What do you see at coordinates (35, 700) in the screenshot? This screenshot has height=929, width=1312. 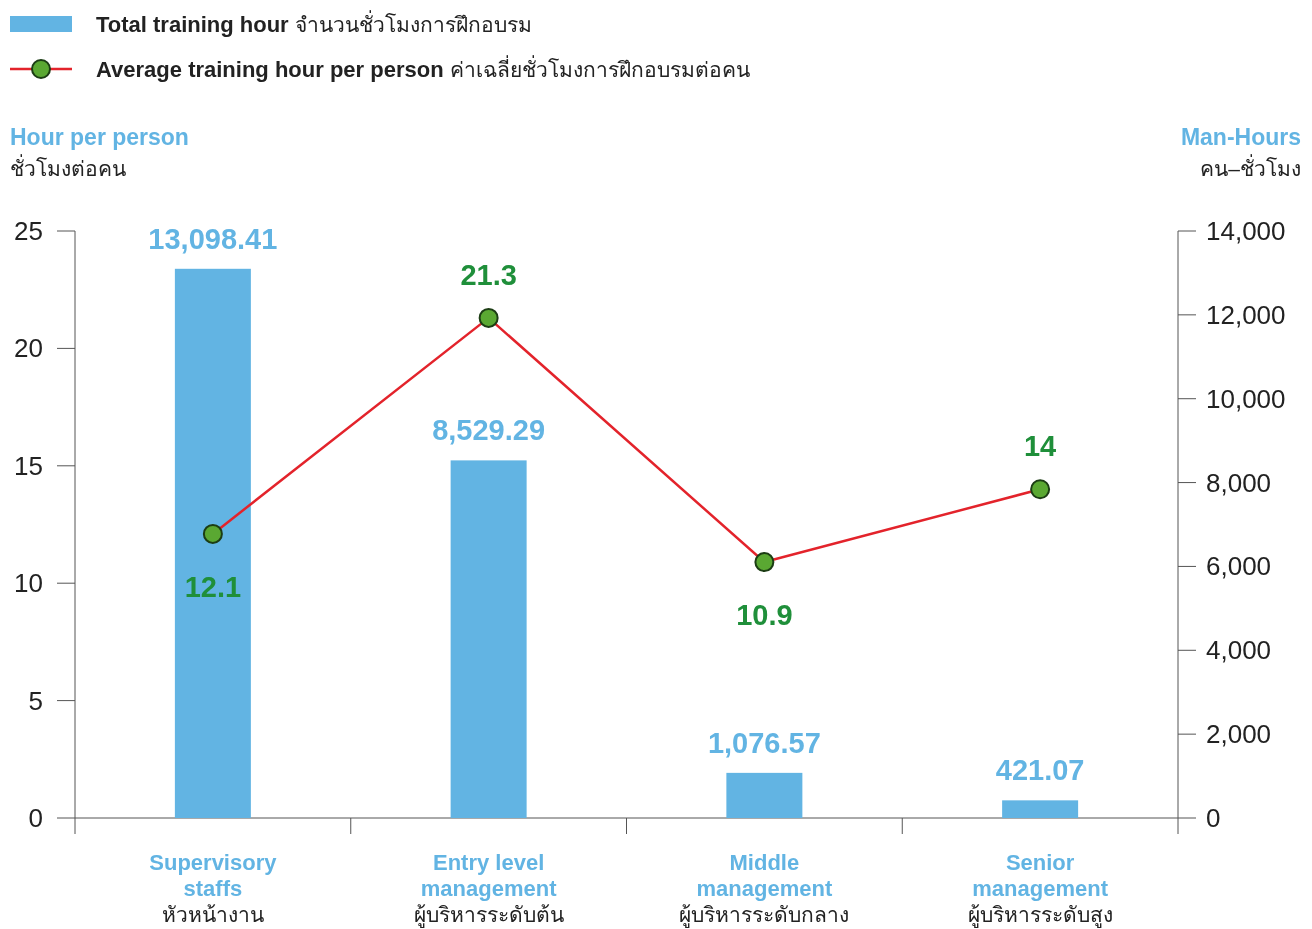 I see `y-tick-label: 5` at bounding box center [35, 700].